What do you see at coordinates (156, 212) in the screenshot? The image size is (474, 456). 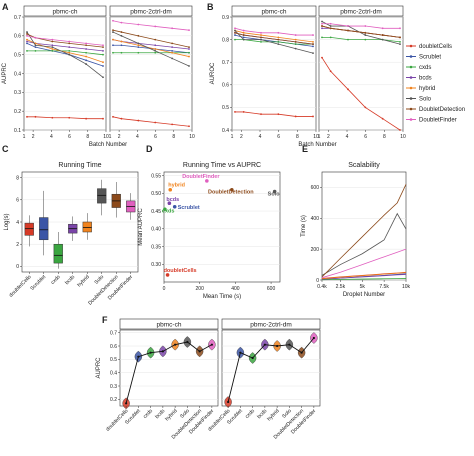 I see `panel-d-ytick-label: 0.45` at bounding box center [156, 212].